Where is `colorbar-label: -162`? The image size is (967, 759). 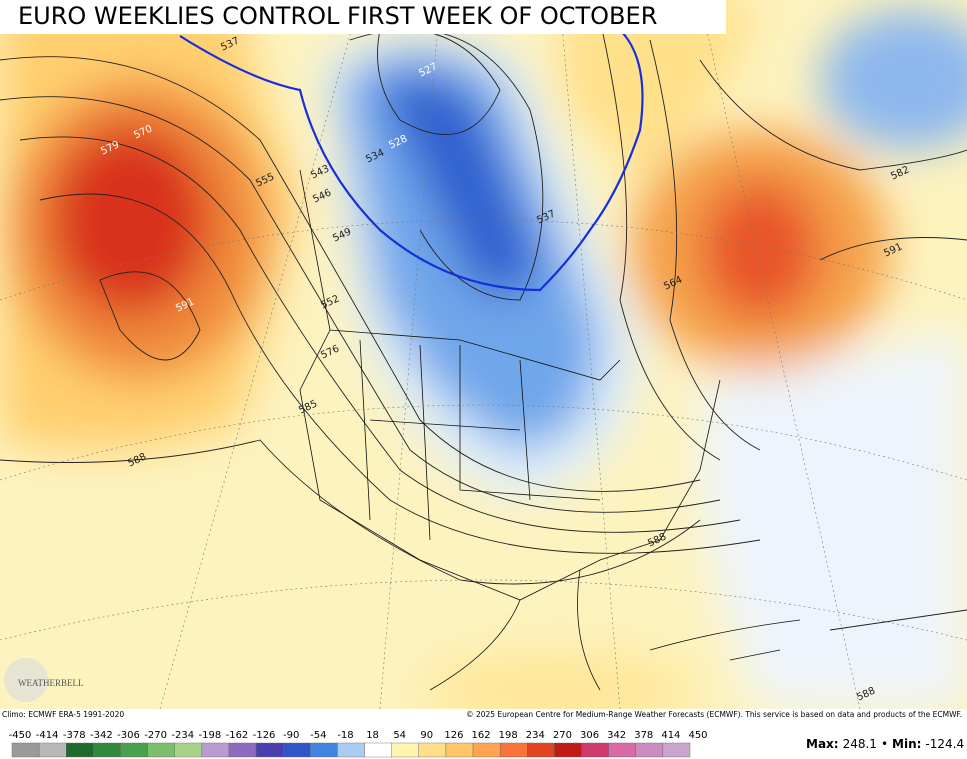 colorbar-label: -162 is located at coordinates (237, 735).